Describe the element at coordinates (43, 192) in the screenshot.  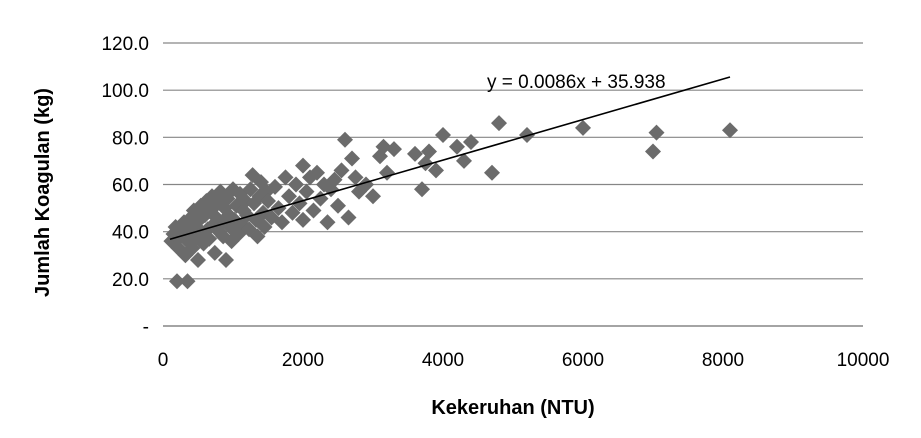
I see `y-axis-title: Jumlah Koagulan (kg)` at that location.